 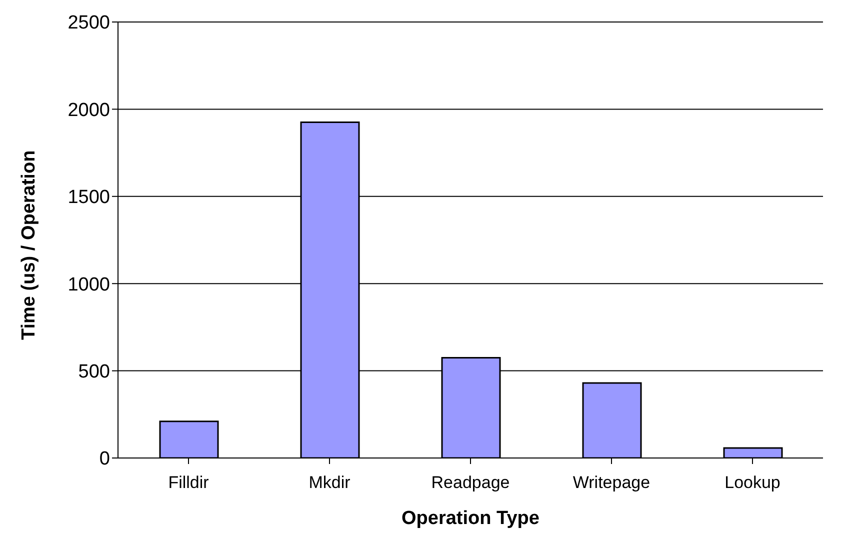 What do you see at coordinates (471, 518) in the screenshot?
I see `x-axis-title: Operation Type` at bounding box center [471, 518].